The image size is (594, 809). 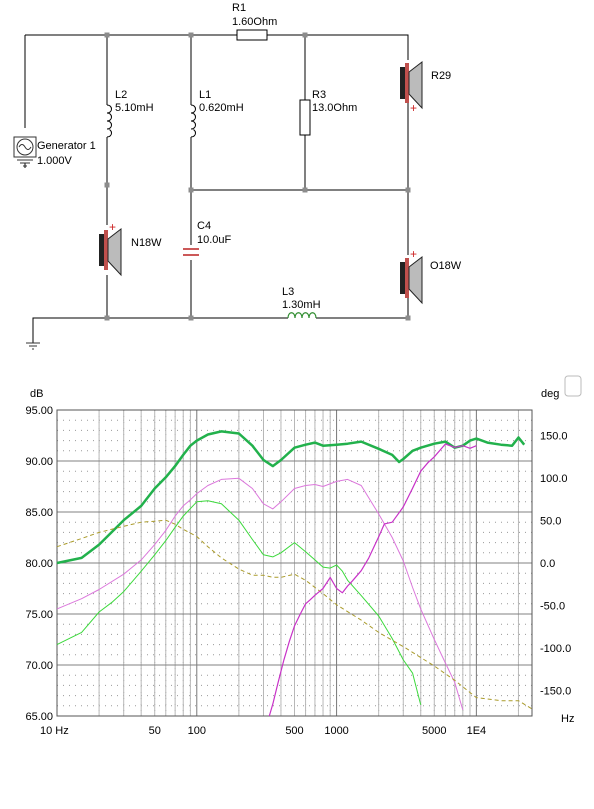 I want to click on l3-value: 1.30mH, so click(x=301, y=305).